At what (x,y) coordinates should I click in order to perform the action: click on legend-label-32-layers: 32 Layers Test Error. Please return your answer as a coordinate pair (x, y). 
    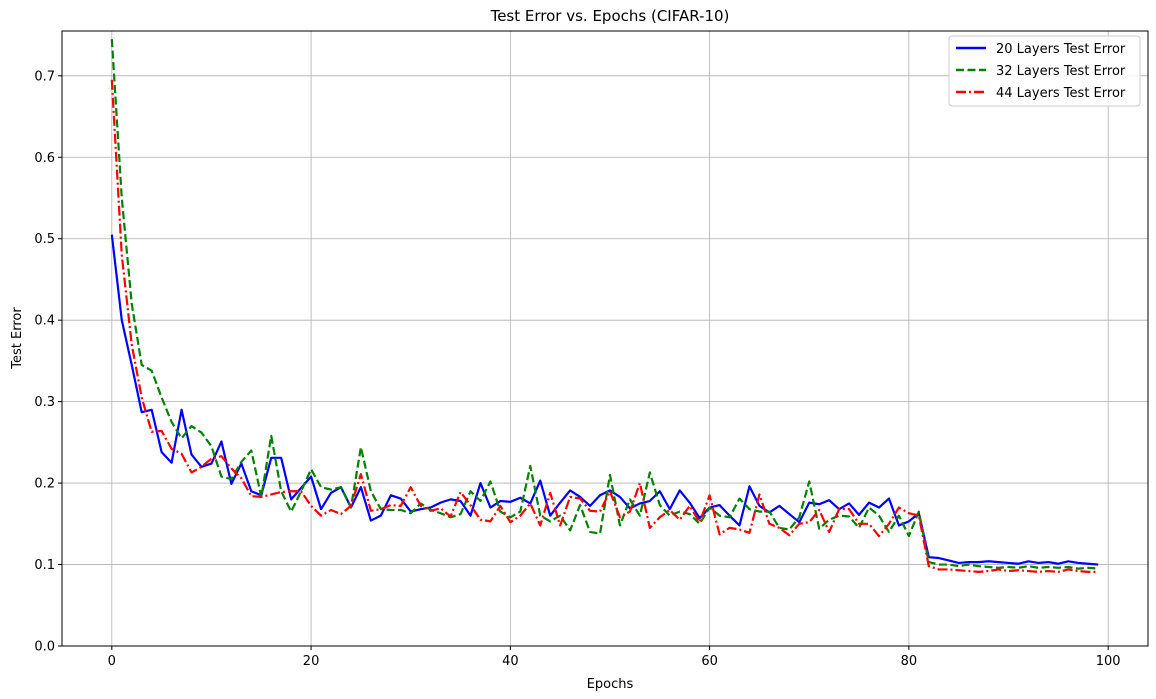
    Looking at the image, I should click on (1061, 71).